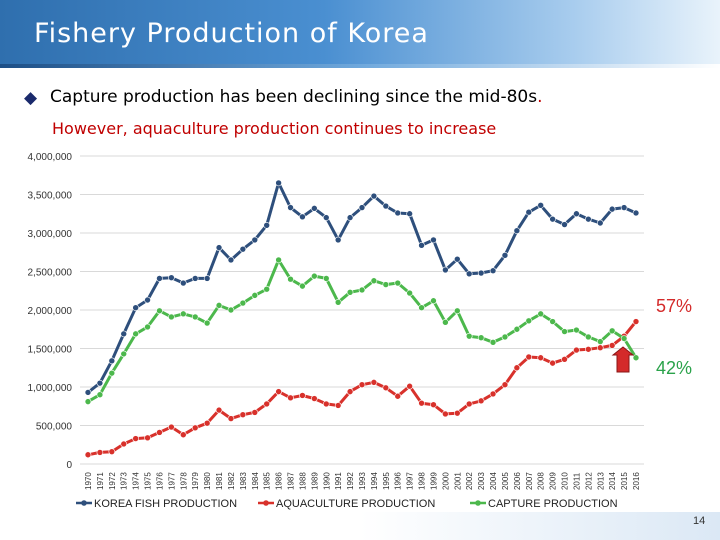  Describe the element at coordinates (540, 97) in the screenshot. I see `subtitle-line-1-period: .` at that location.